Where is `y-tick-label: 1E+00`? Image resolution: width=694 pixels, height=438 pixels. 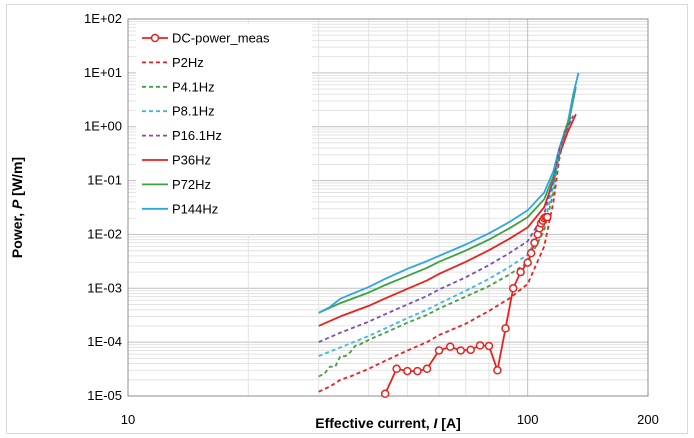 y-tick-label: 1E+00 is located at coordinates (103, 126).